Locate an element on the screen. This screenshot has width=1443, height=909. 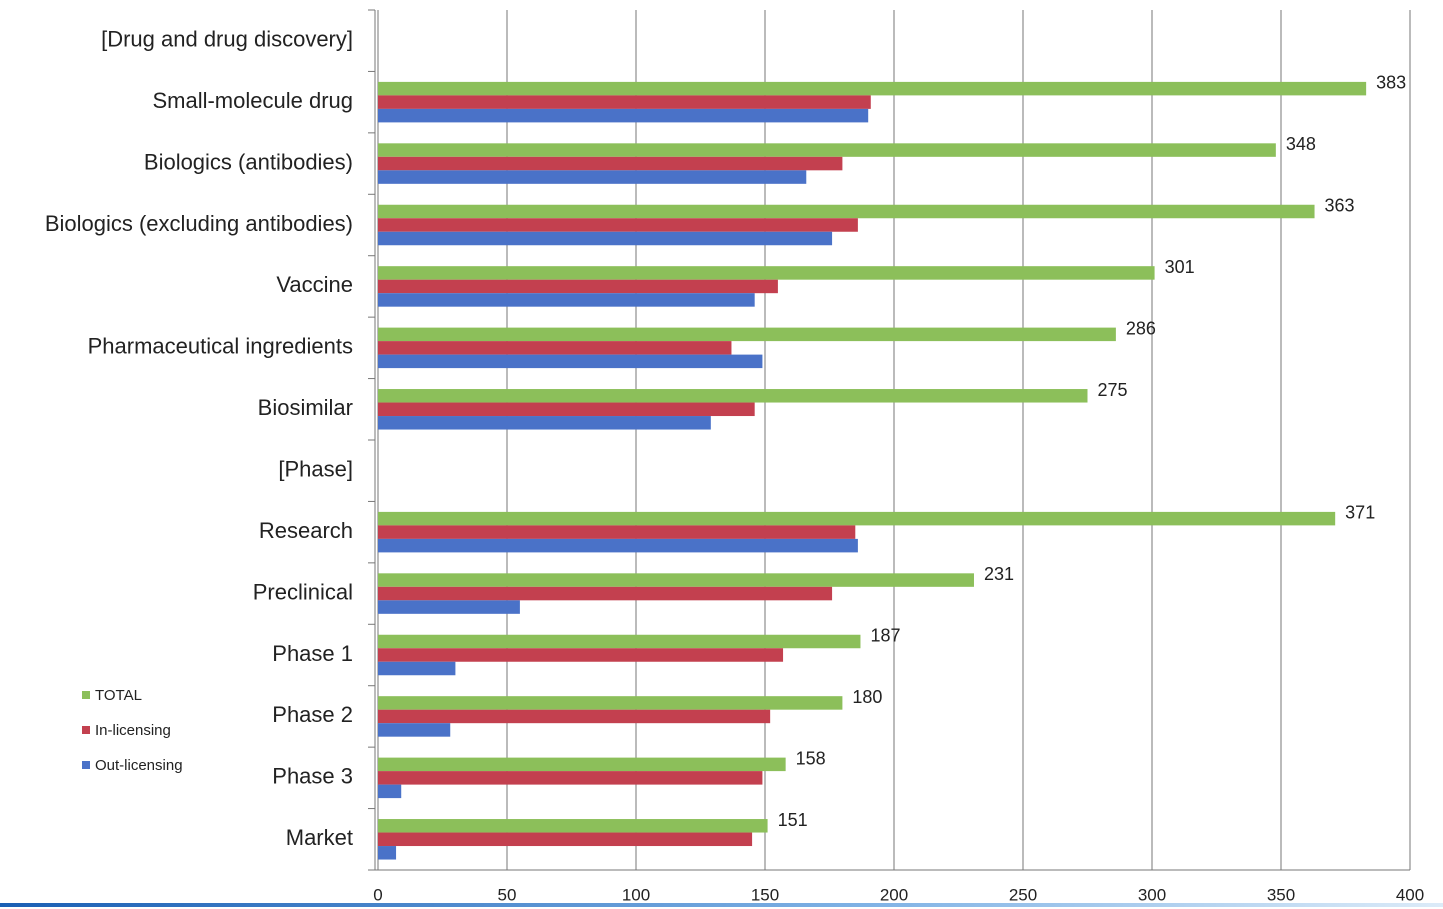
data-label: 275 is located at coordinates (1113, 390).